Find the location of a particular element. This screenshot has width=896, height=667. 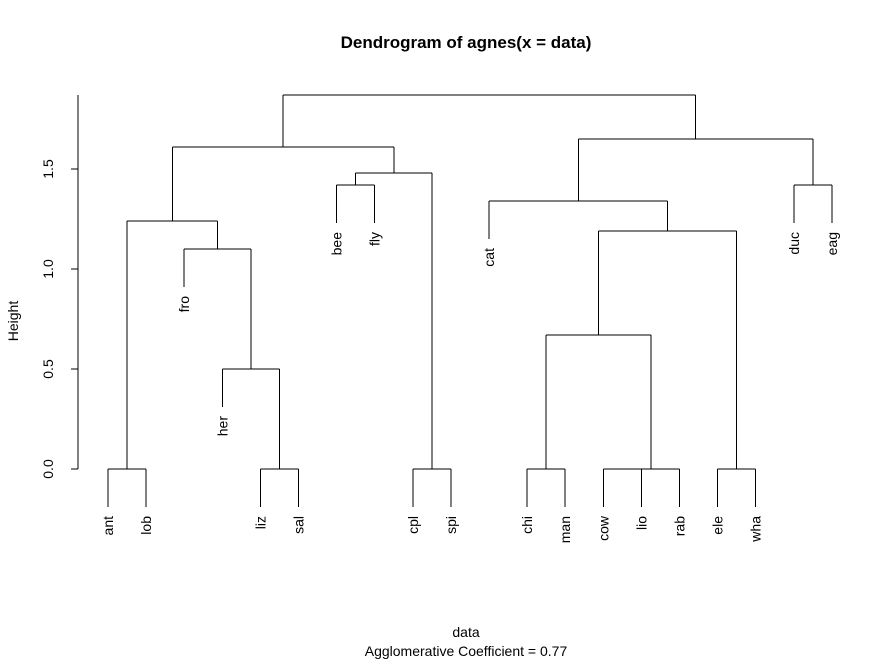

leaf-label-lio: lio is located at coordinates (641, 523).